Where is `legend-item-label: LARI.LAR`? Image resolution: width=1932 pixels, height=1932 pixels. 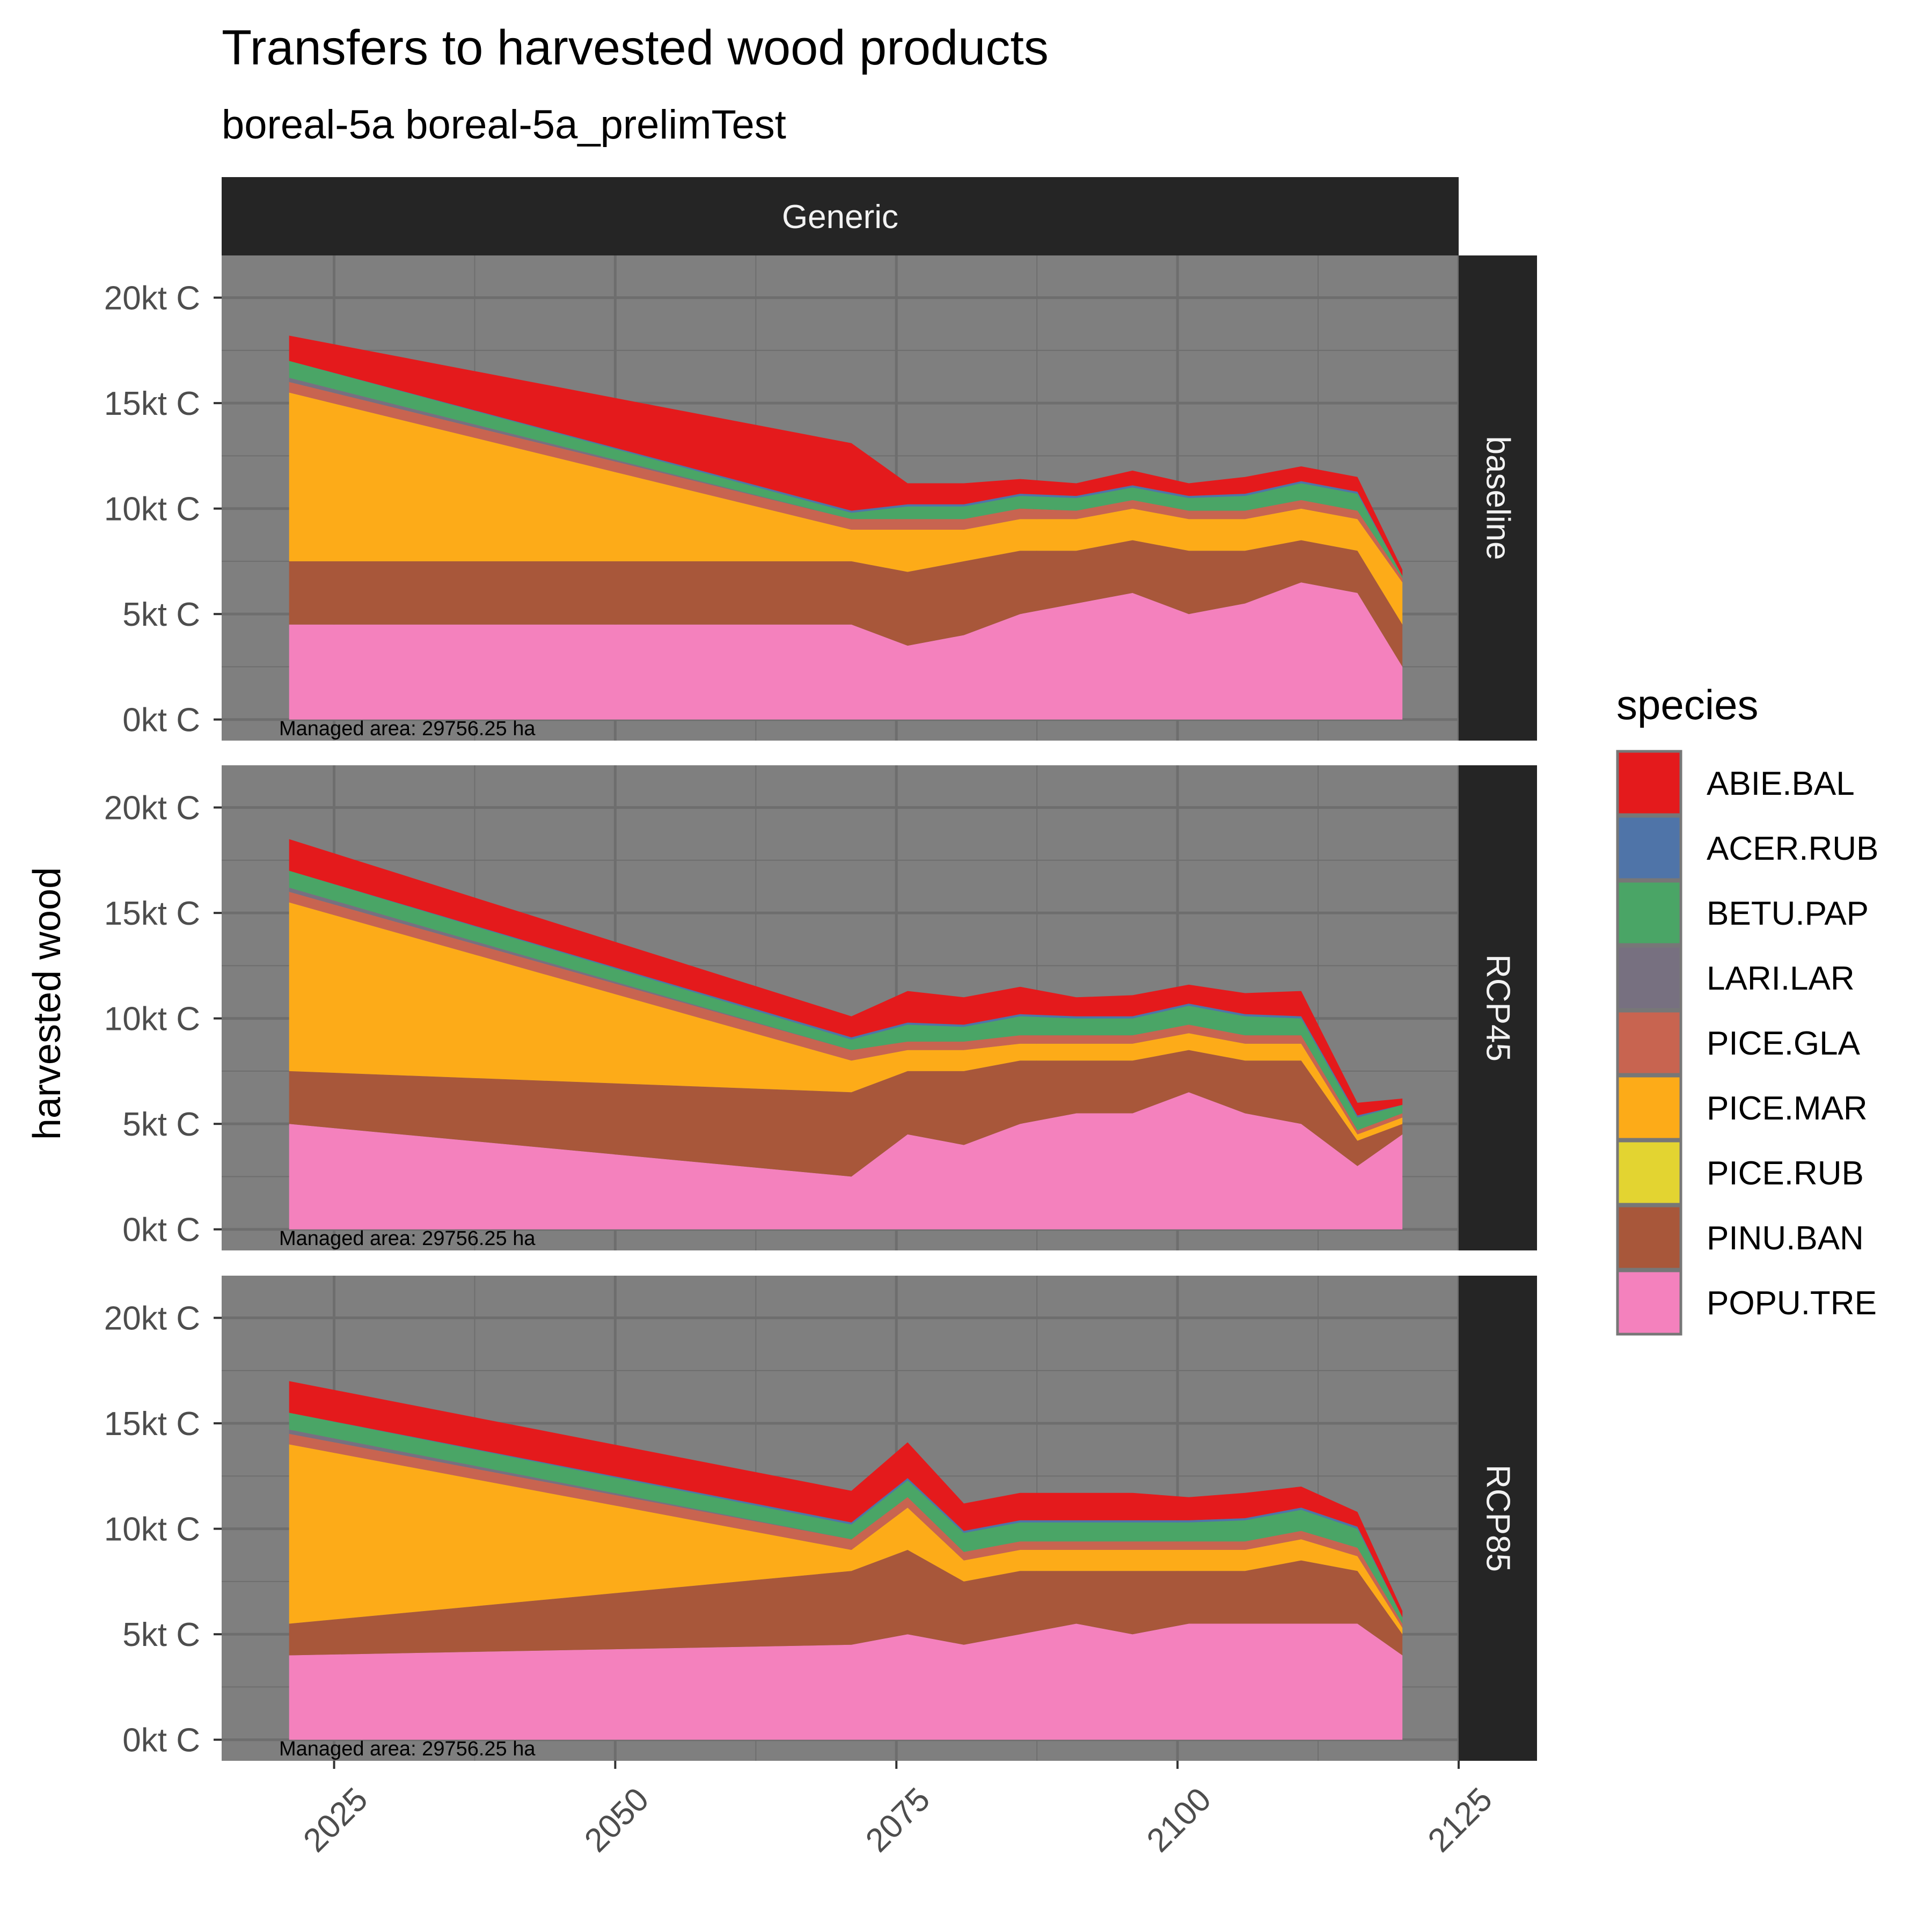 legend-item-label: LARI.LAR is located at coordinates (1781, 978).